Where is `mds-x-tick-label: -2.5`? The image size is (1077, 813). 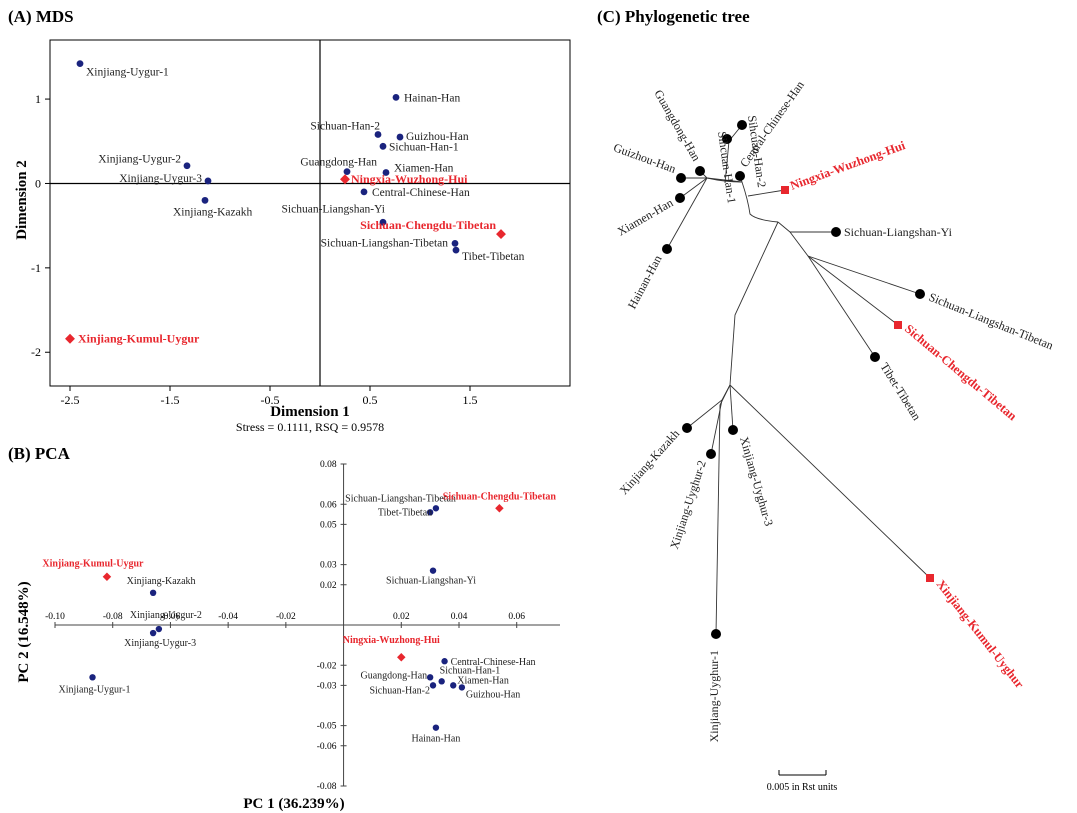
mds-x-tick-label: -2.5 is located at coordinates (70, 400).